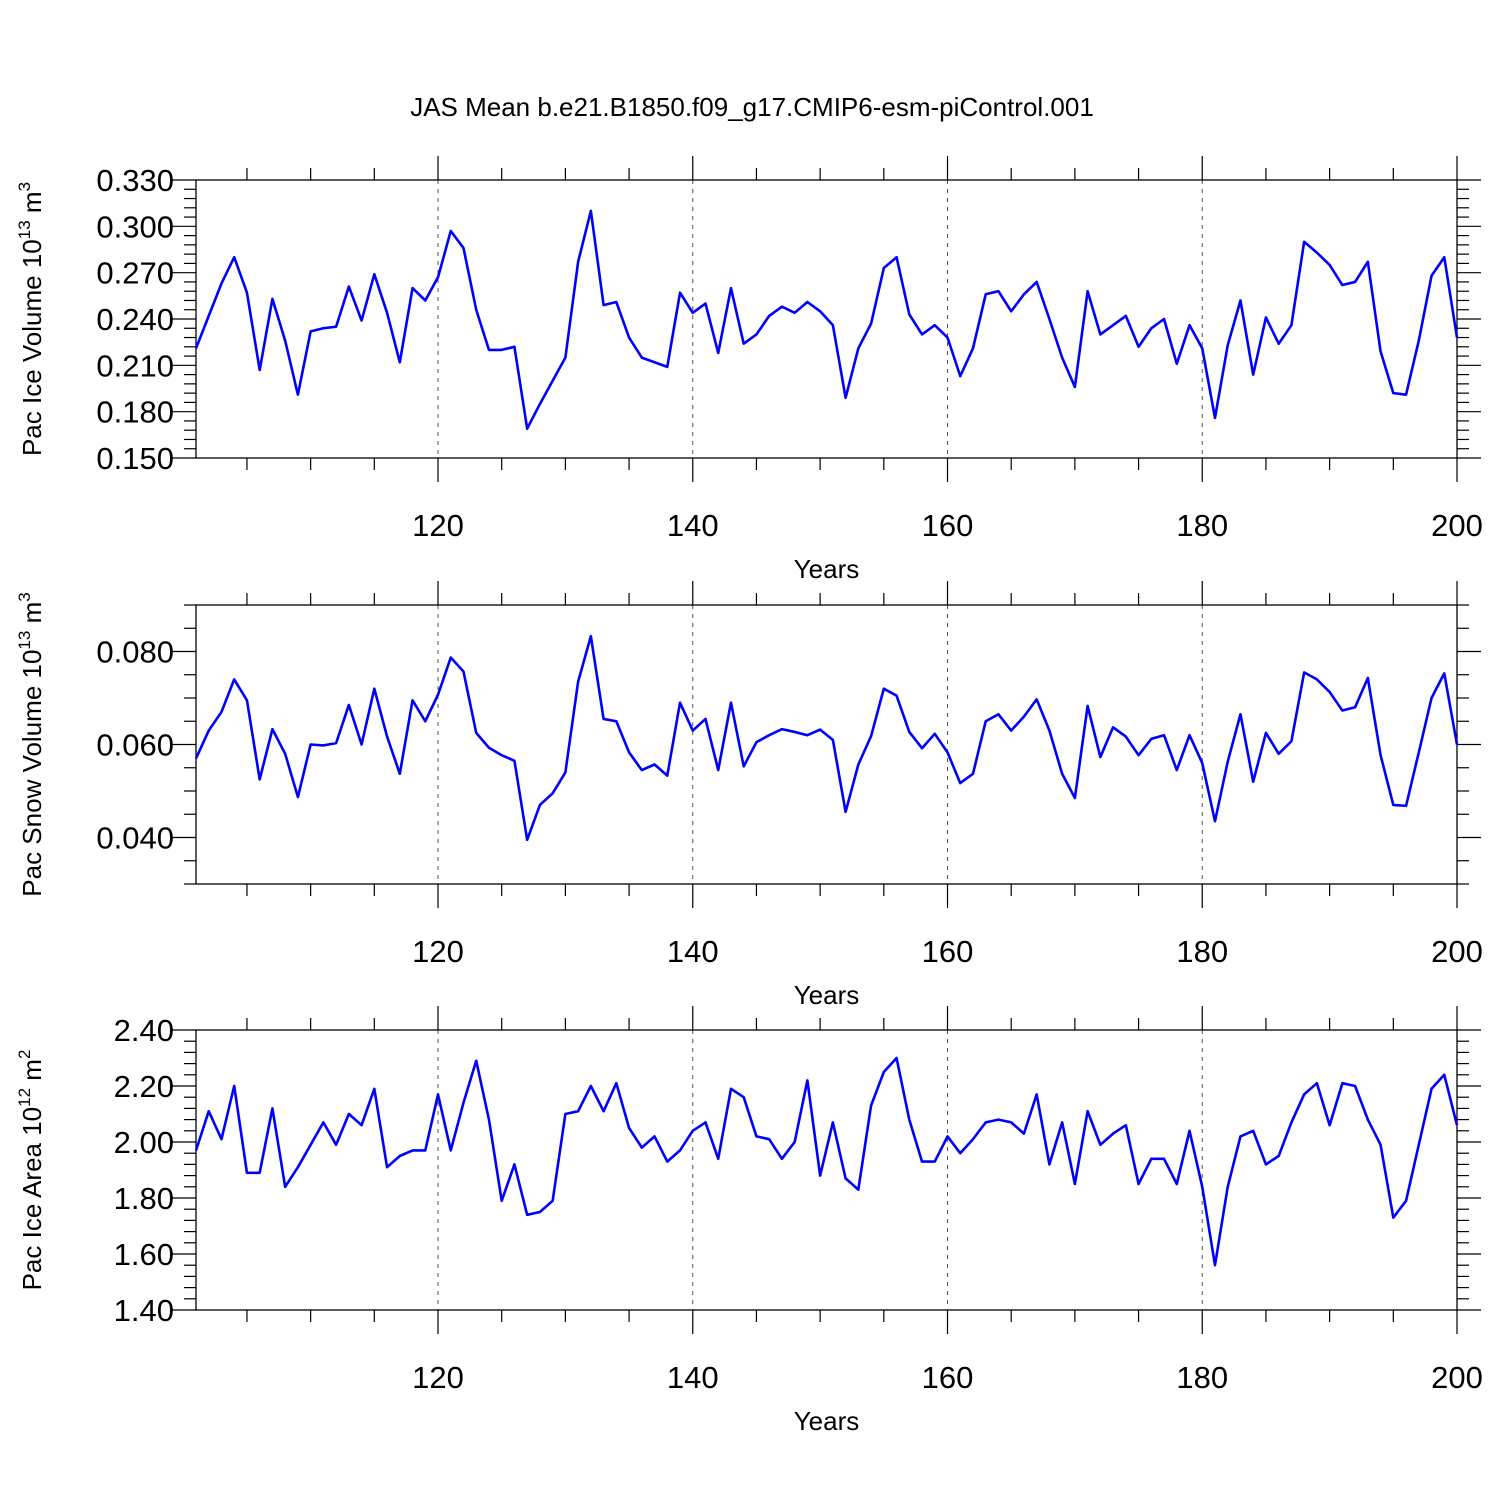 The image size is (1500, 1500). Describe the element at coordinates (32, 1199) in the screenshot. I see `y-axis-label-main: Pac Ice Area 10` at that location.